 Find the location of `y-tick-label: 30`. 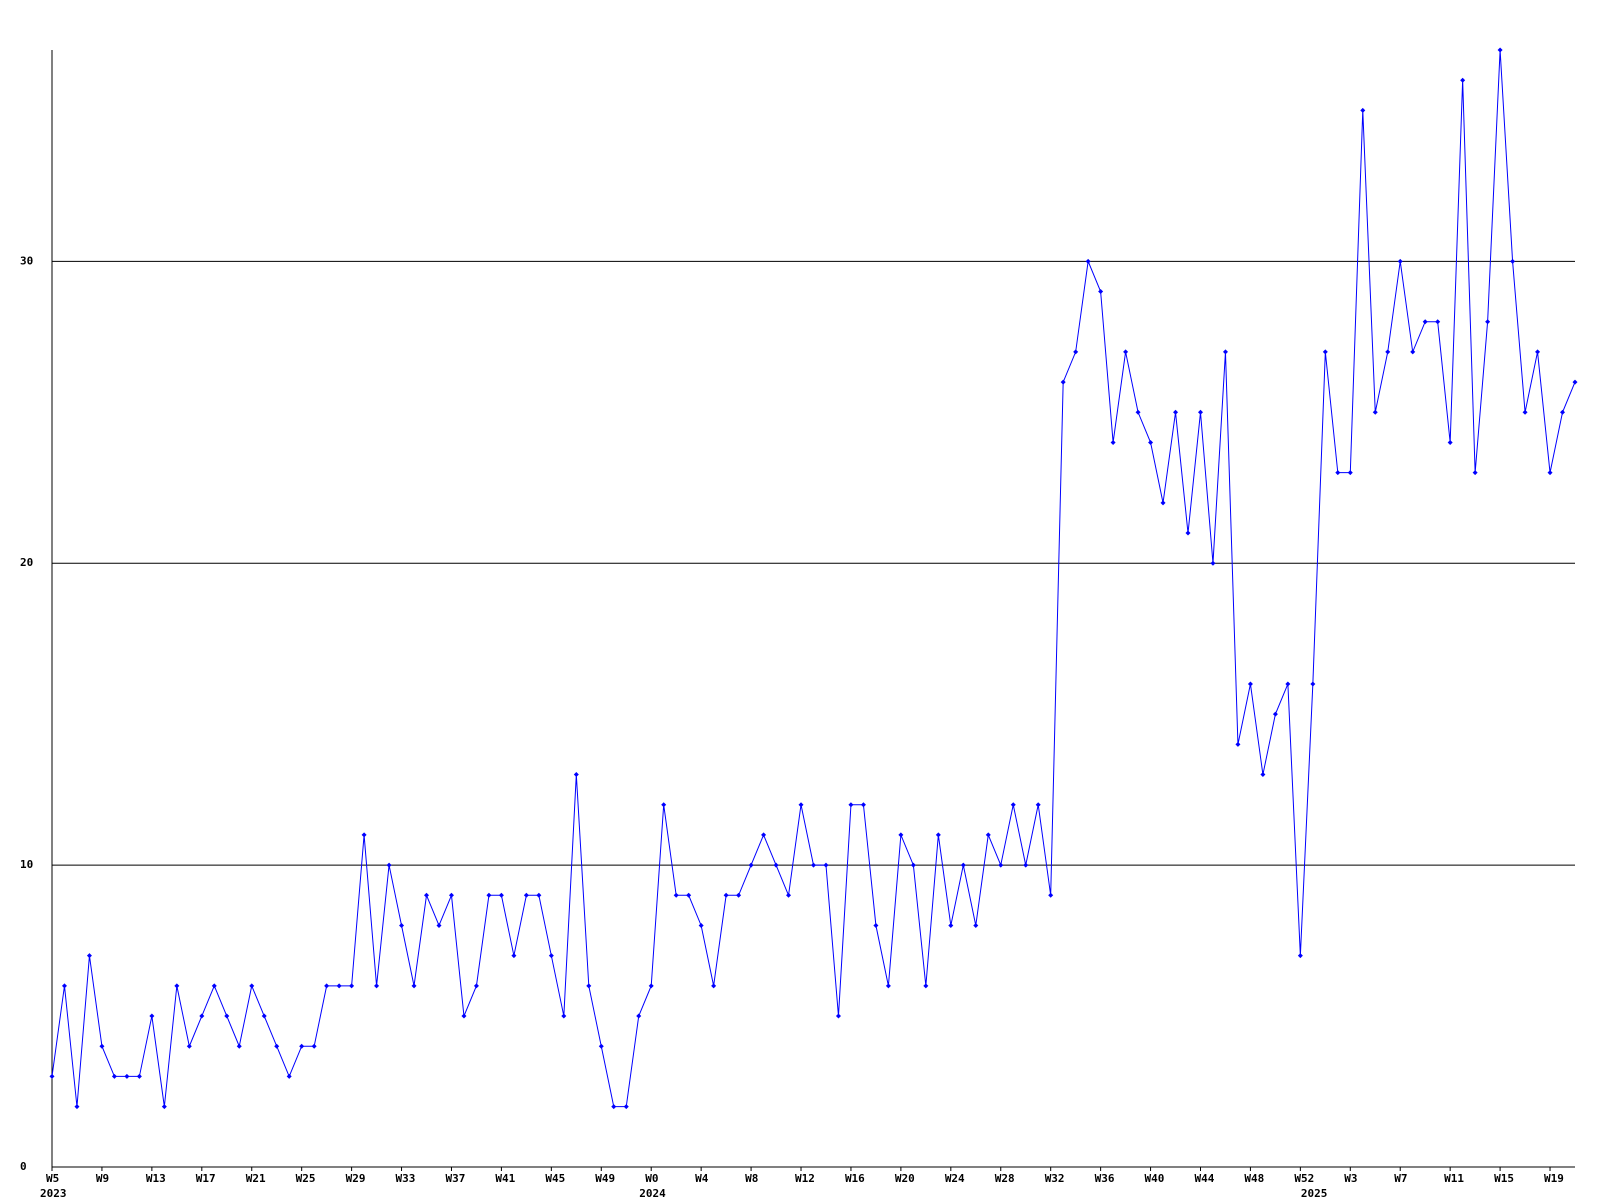

y-tick-label: 30 is located at coordinates (26, 260).